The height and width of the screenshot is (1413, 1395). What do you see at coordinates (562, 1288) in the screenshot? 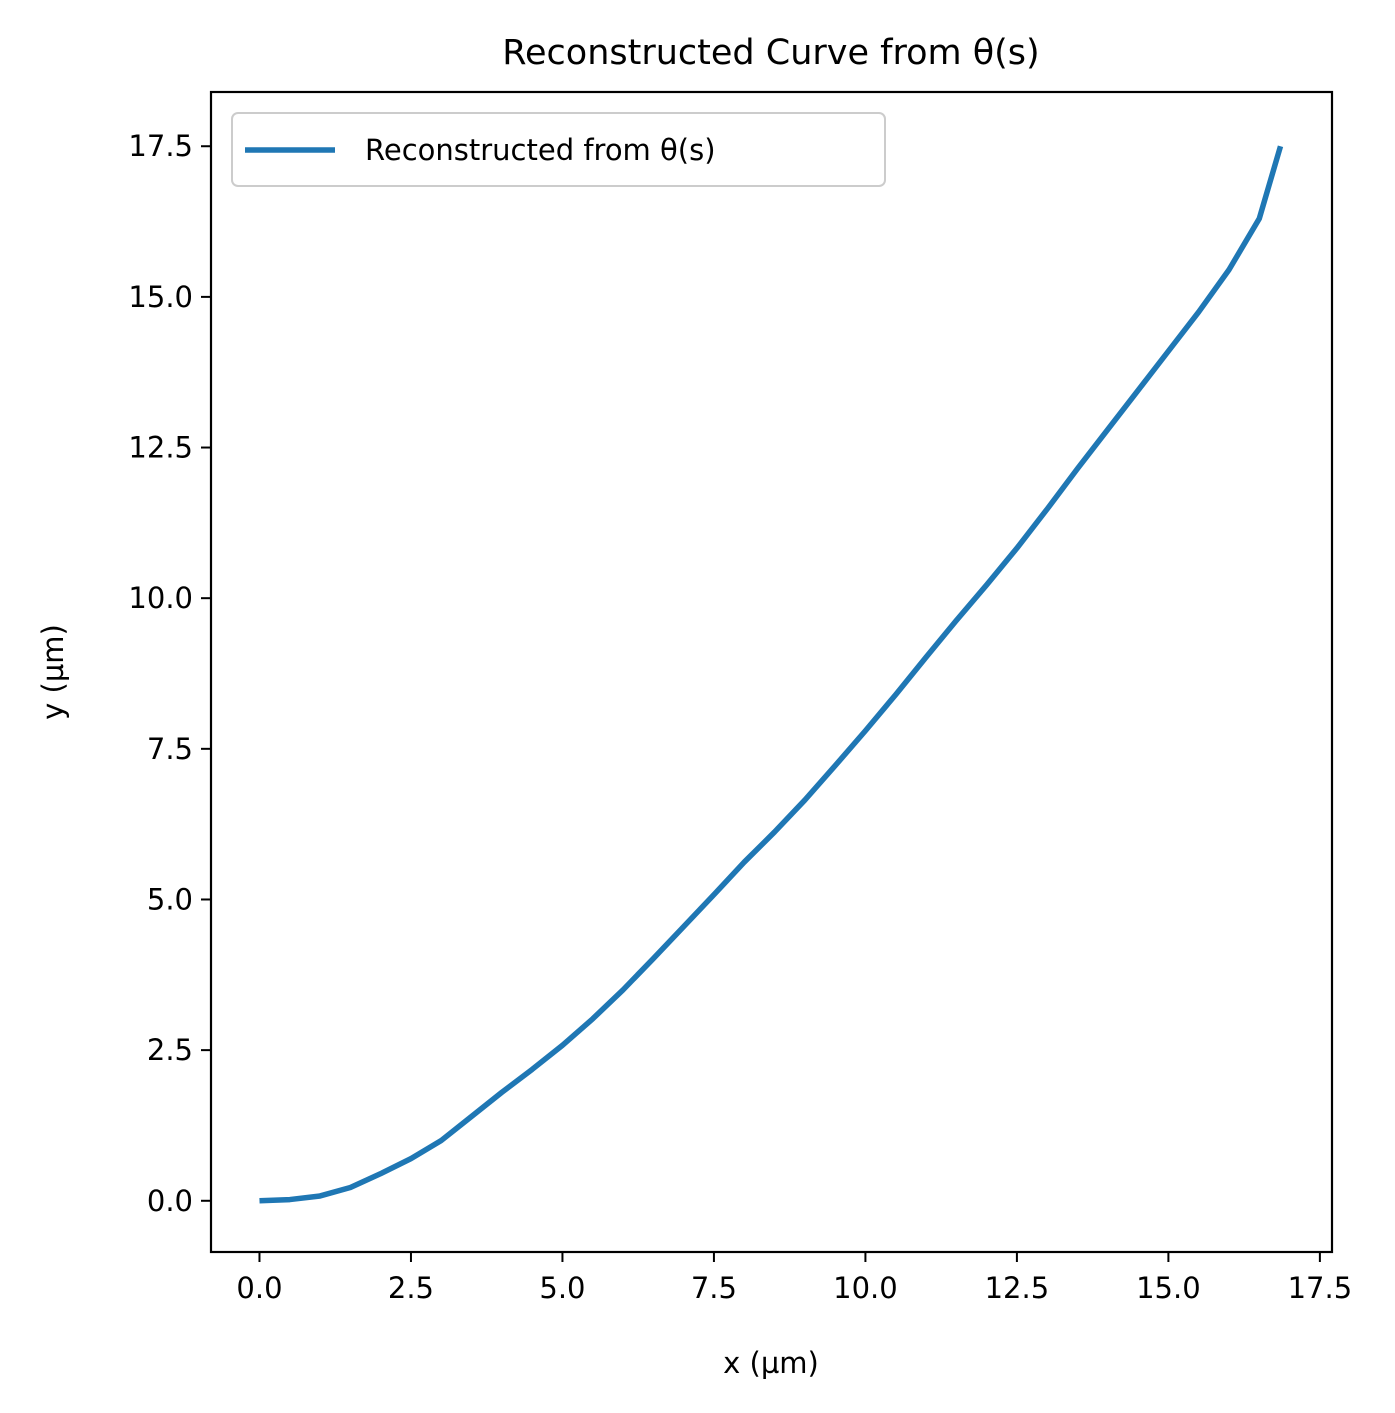
I see `x-tick-label: 5.0` at bounding box center [562, 1288].